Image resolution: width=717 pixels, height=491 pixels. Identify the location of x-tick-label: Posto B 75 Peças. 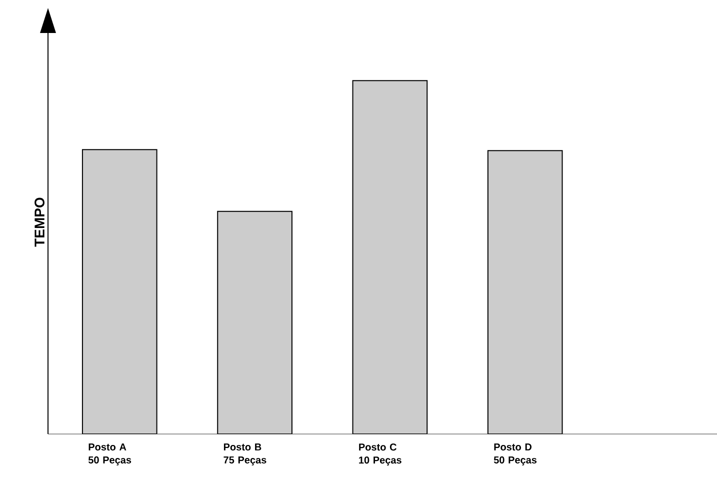
(245, 455).